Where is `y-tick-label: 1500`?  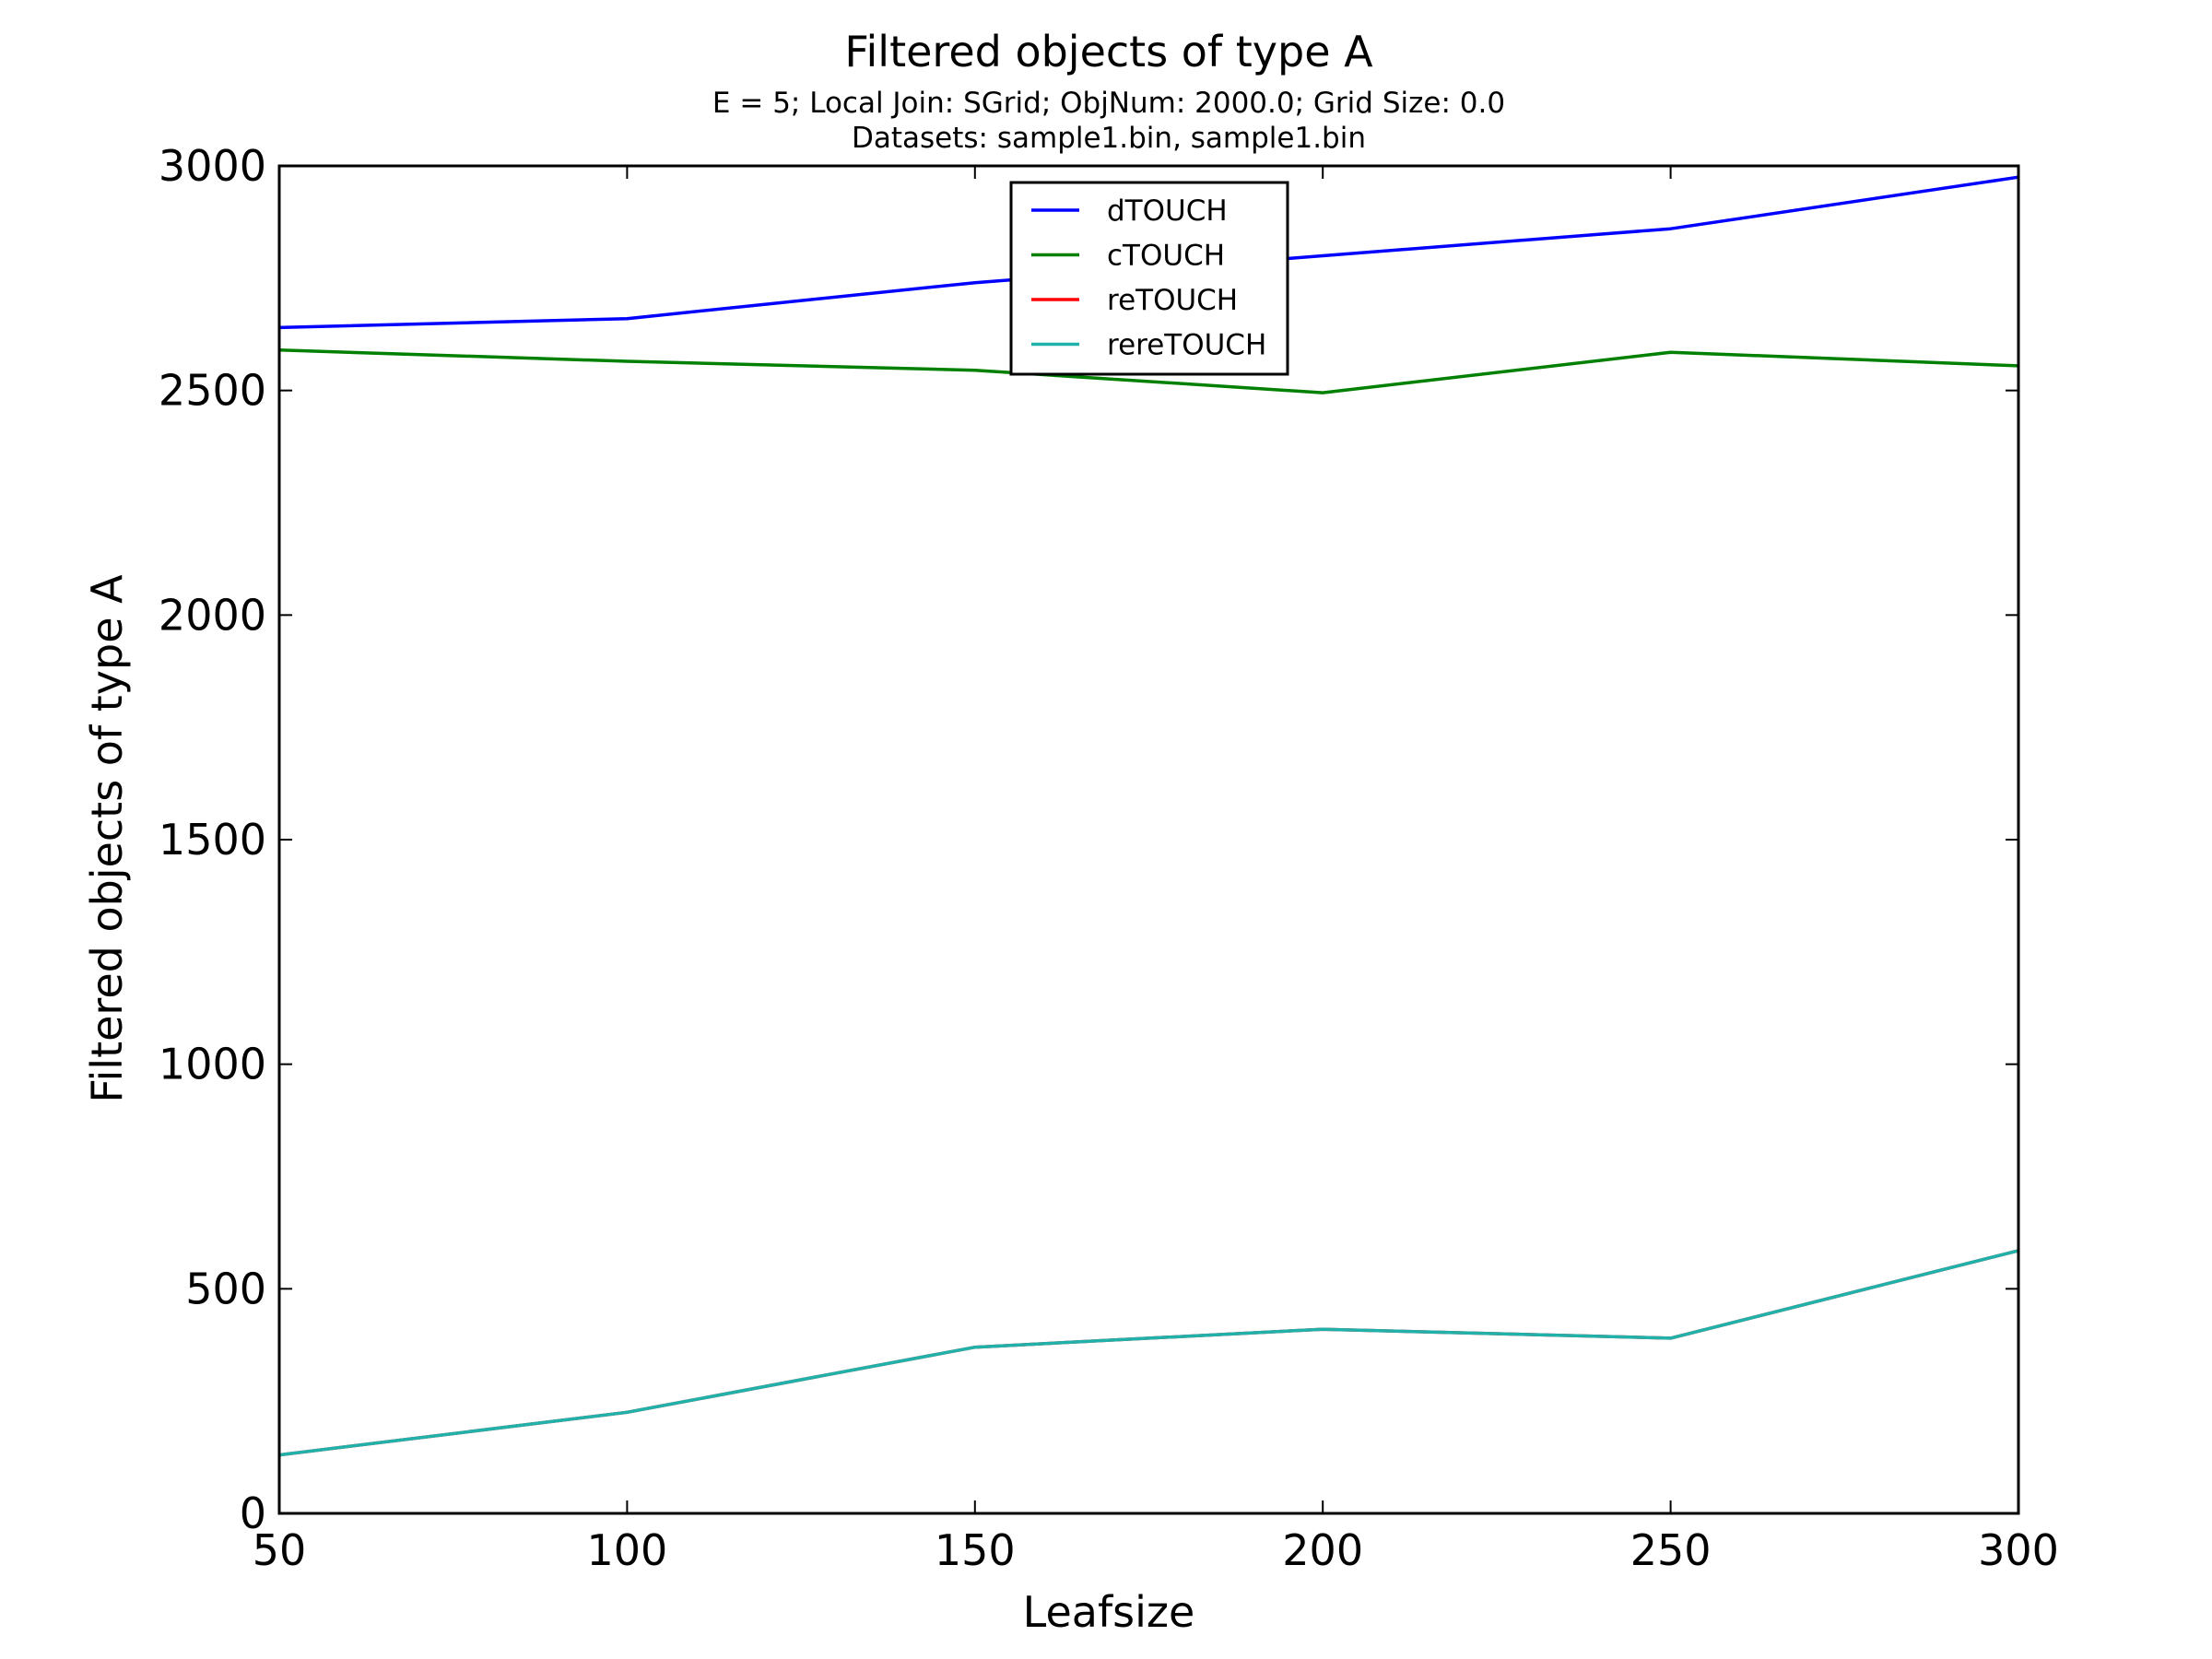
y-tick-label: 1500 is located at coordinates (212, 840).